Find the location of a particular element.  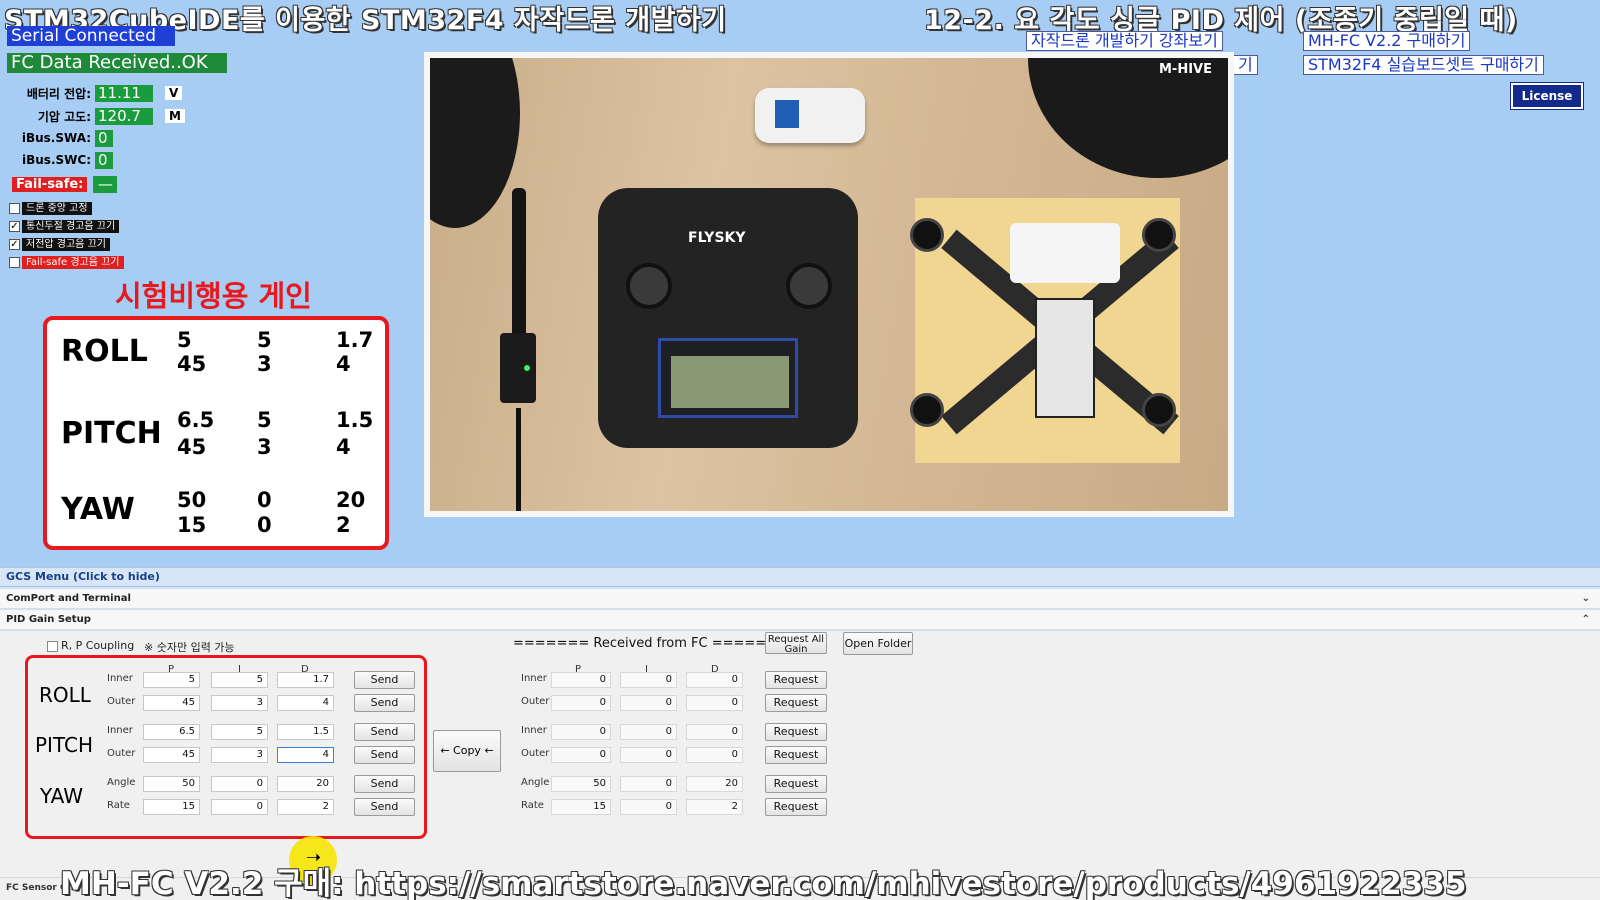

pitch-outer-i-input: 3 is located at coordinates (239, 755).